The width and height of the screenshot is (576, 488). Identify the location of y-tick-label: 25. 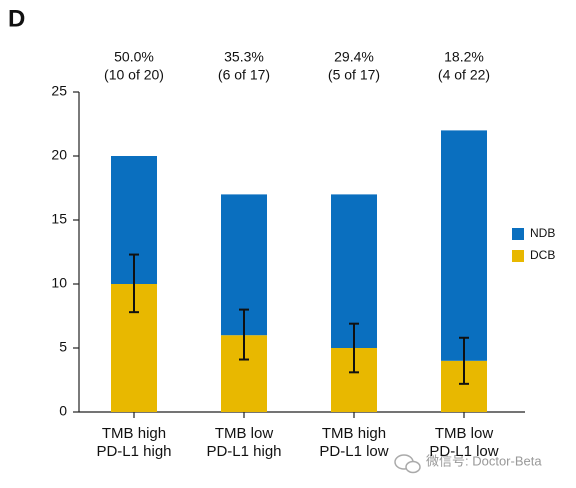
(59, 91).